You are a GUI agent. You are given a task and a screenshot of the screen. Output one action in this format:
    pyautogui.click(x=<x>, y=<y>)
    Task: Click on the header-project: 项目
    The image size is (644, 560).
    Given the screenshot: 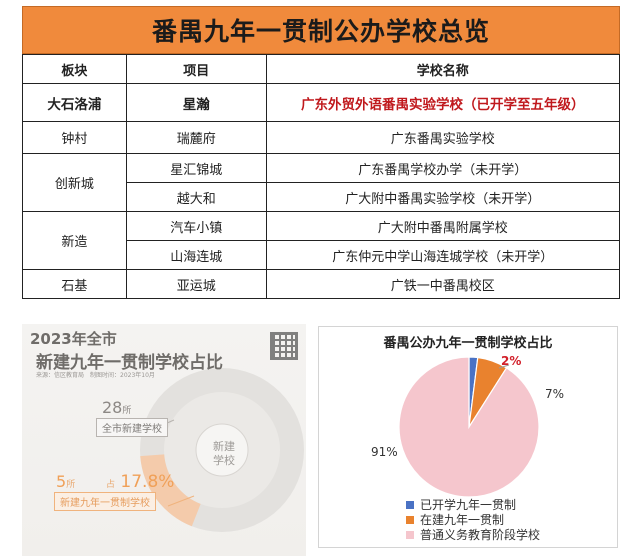 What is the action you would take?
    pyautogui.click(x=196, y=69)
    